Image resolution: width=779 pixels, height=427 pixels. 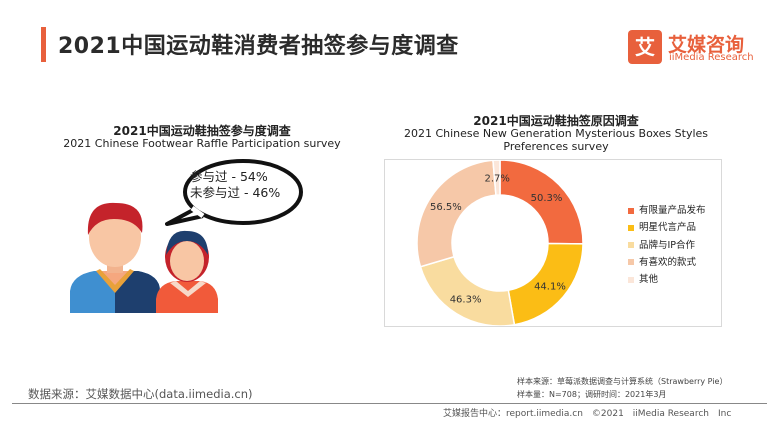 What do you see at coordinates (144, 257) in the screenshot?
I see `people-illustration-icon` at bounding box center [144, 257].